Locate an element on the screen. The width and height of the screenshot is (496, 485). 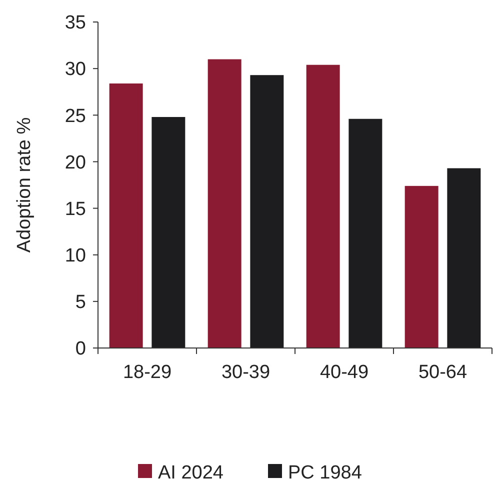
y-axis-title: Adoption rate % is located at coordinates (24, 185).